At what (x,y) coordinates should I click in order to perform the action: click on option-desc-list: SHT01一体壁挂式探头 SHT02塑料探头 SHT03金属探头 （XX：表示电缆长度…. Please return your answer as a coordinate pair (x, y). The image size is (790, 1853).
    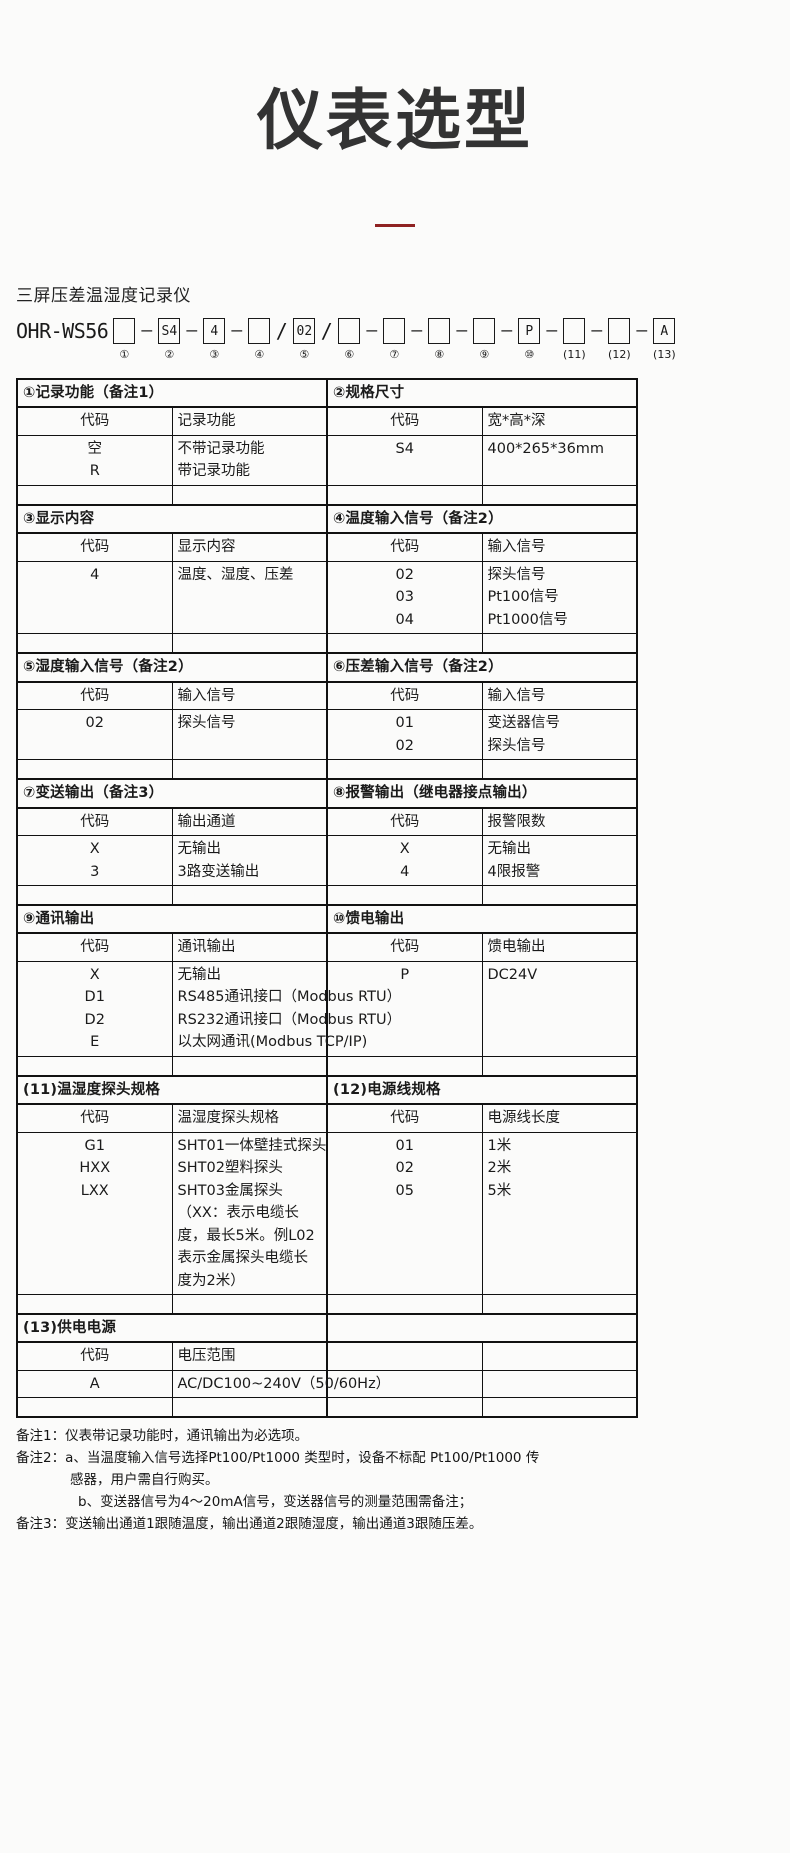
    Looking at the image, I should click on (249, 1213).